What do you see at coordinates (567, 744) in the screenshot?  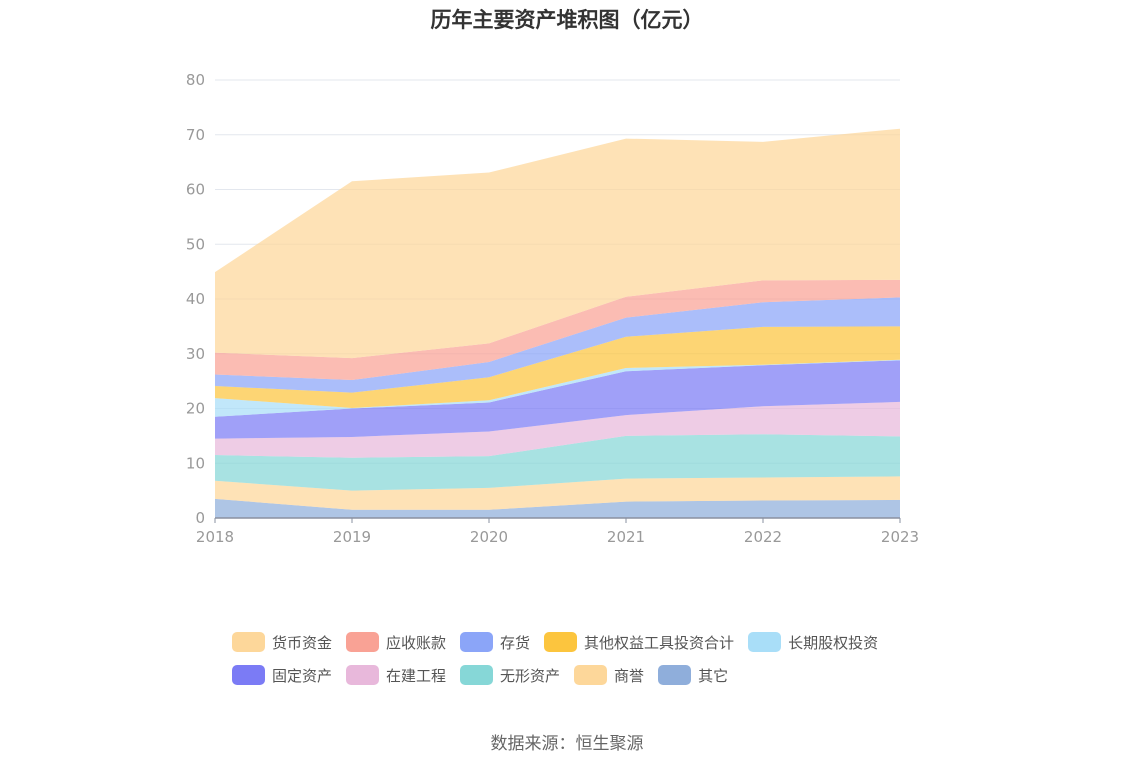 I see `source-note: 数据来源：恒生聚源` at bounding box center [567, 744].